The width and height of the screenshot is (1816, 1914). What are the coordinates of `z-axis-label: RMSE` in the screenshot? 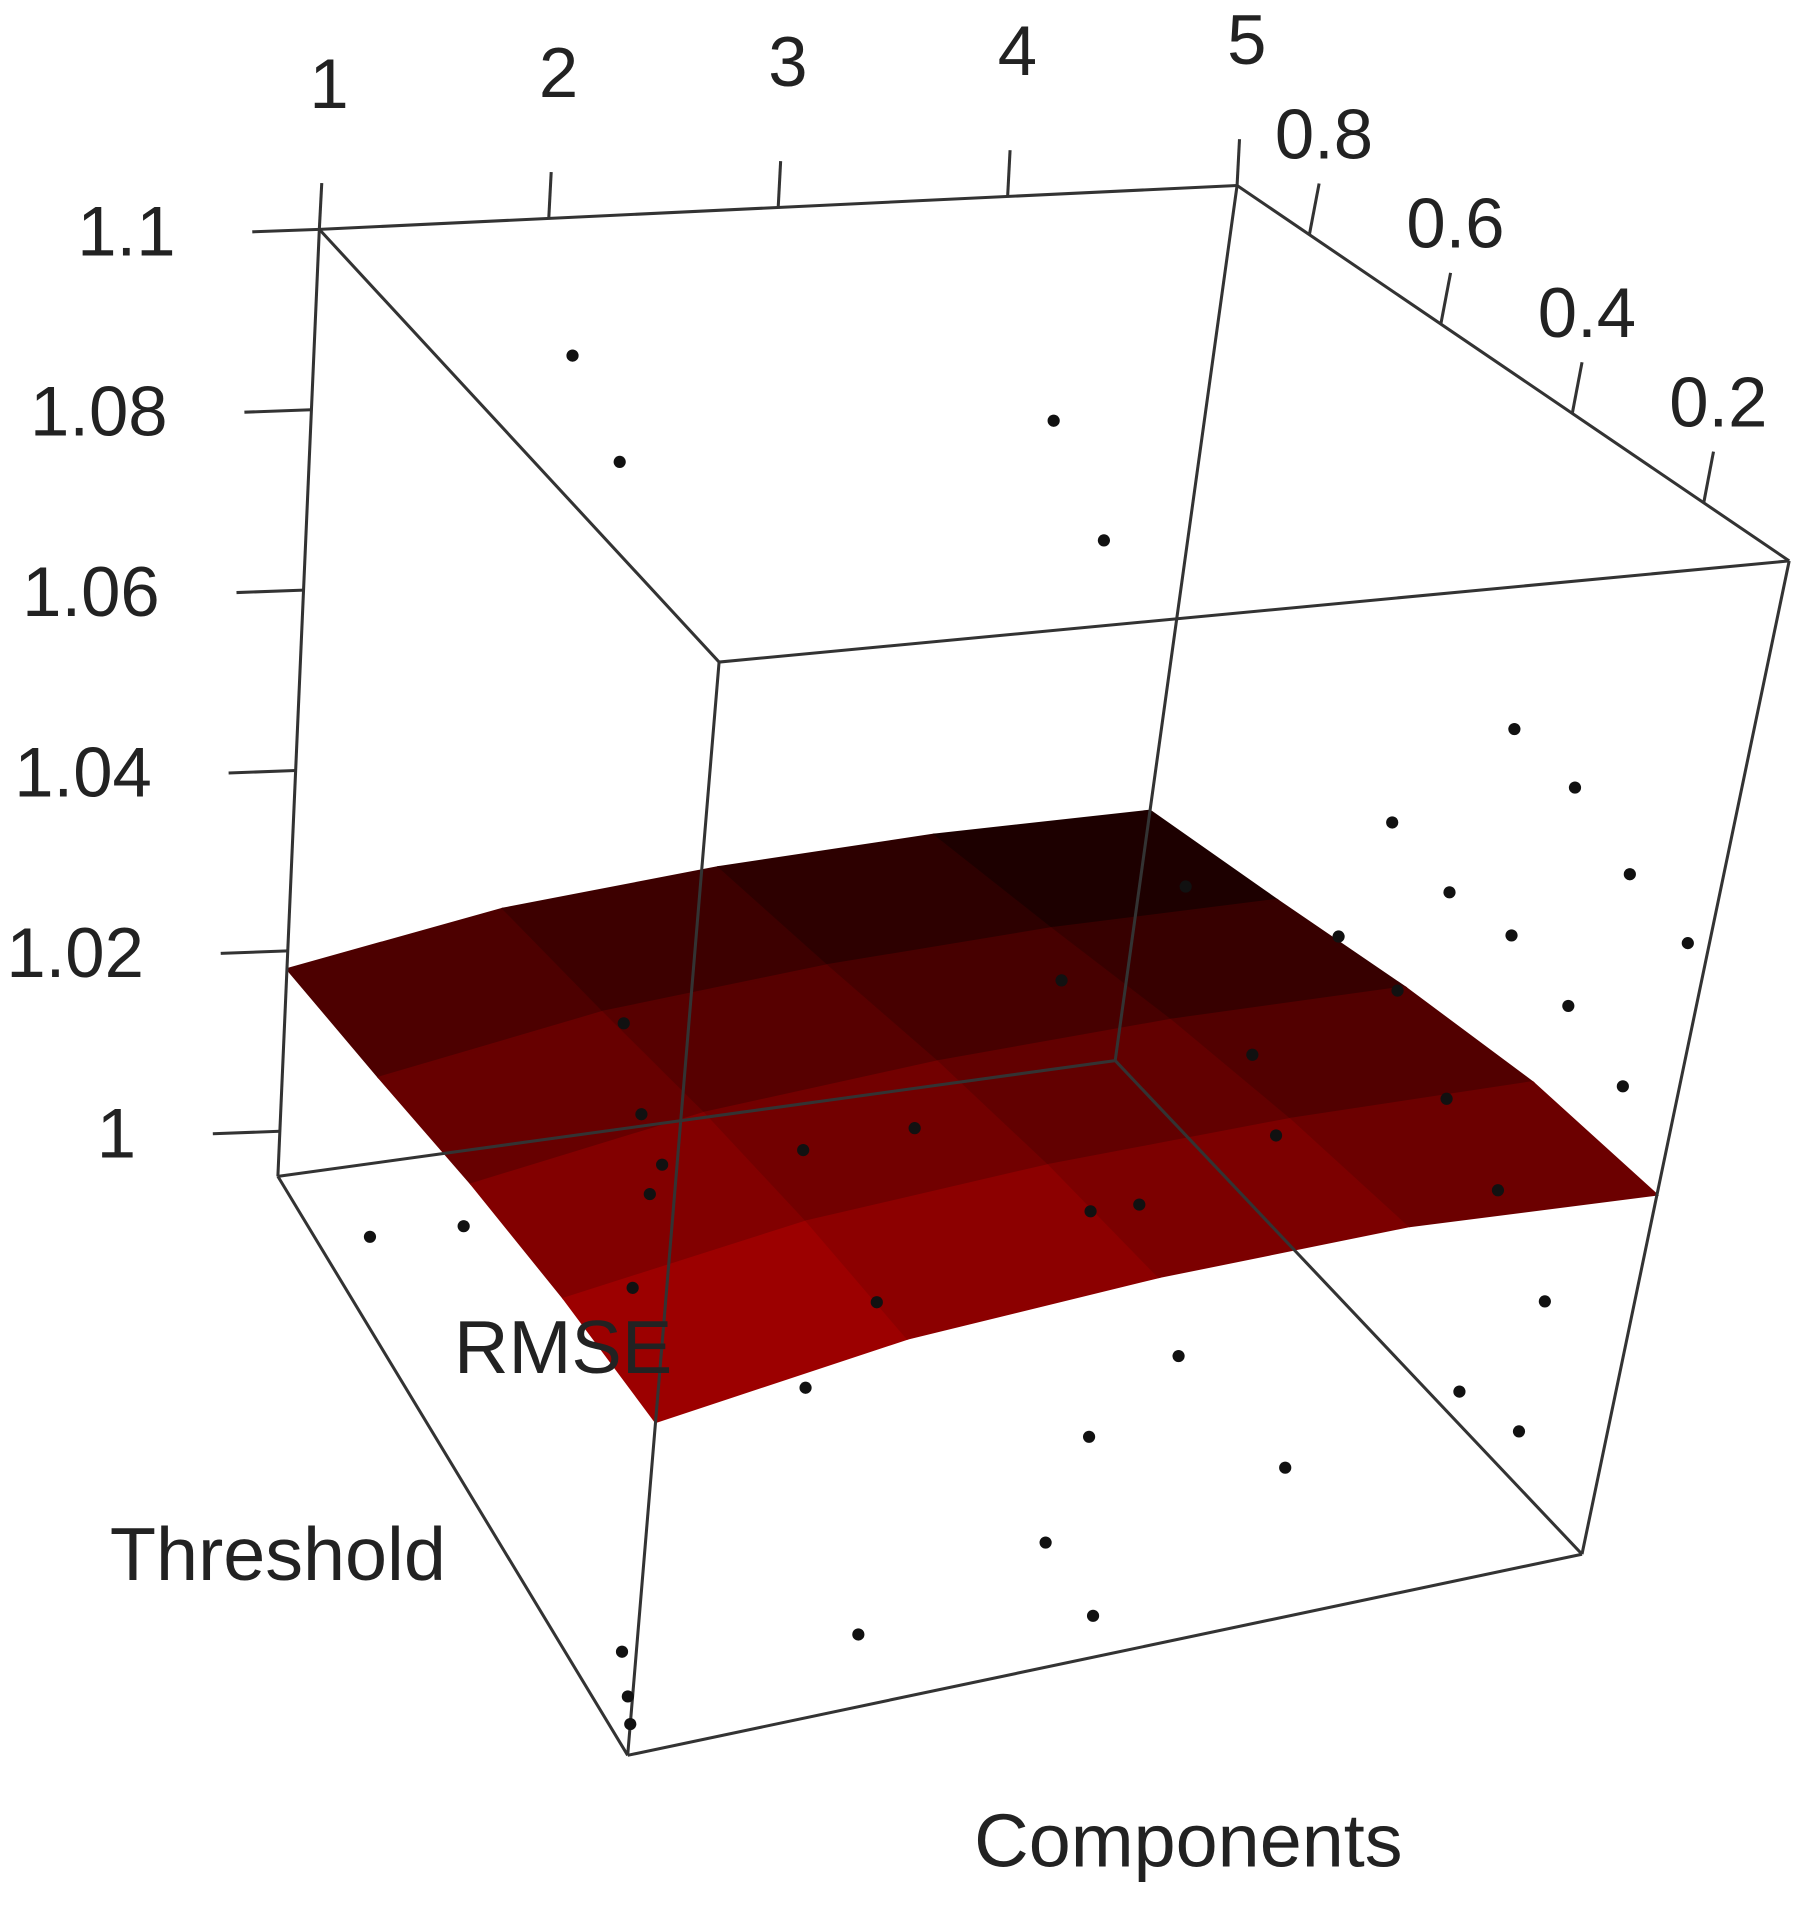 It's located at (563, 1348).